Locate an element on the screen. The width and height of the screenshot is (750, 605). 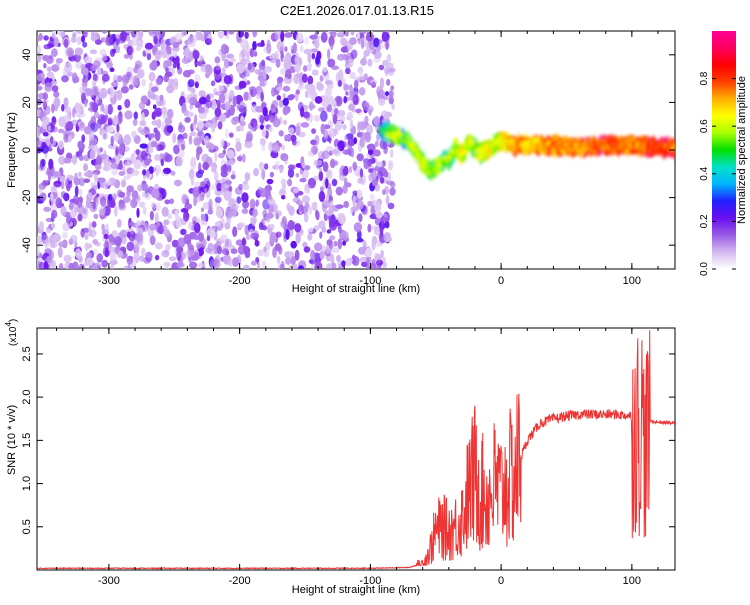
spectrogram-x-axis-label: Height of straight line (km) is located at coordinates (356, 289).